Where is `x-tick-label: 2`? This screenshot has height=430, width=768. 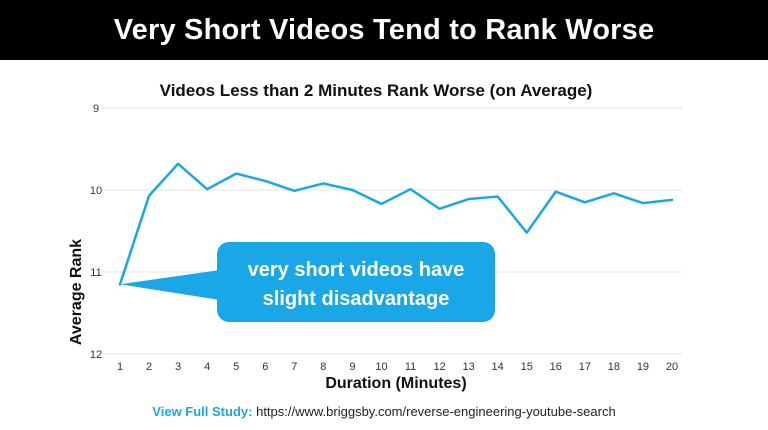 x-tick-label: 2 is located at coordinates (149, 367).